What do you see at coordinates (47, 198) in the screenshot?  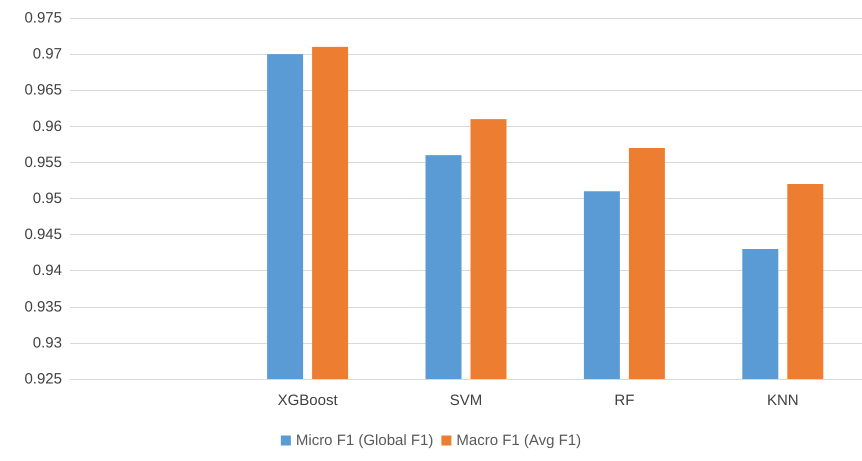 I see `y-tick-label: 0.95` at bounding box center [47, 198].